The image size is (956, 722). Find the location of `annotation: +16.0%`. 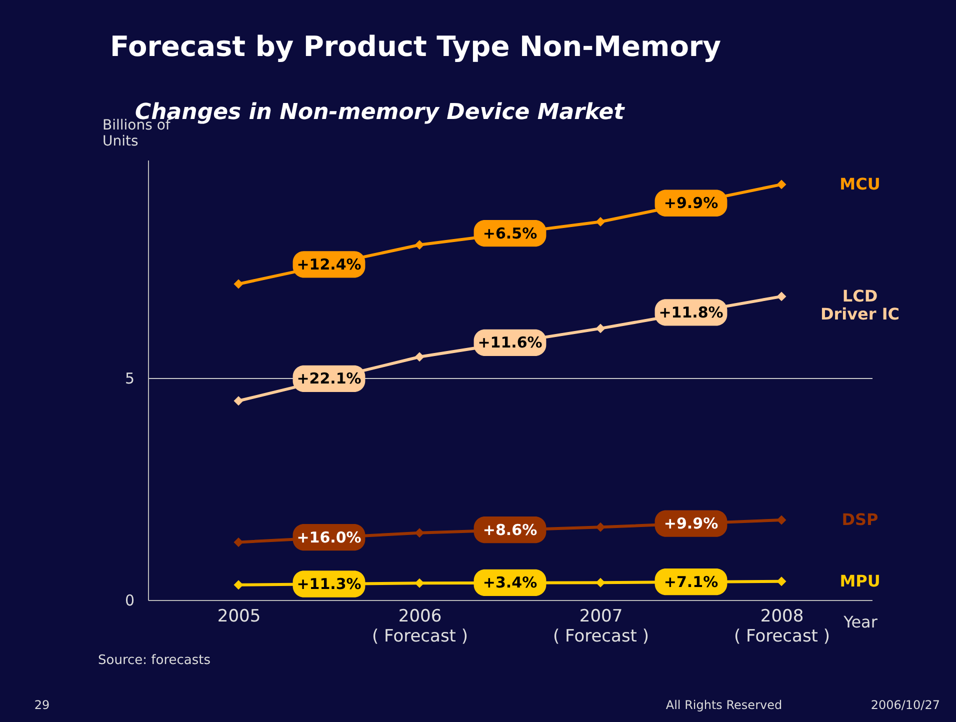

annotation: +16.0% is located at coordinates (329, 537).